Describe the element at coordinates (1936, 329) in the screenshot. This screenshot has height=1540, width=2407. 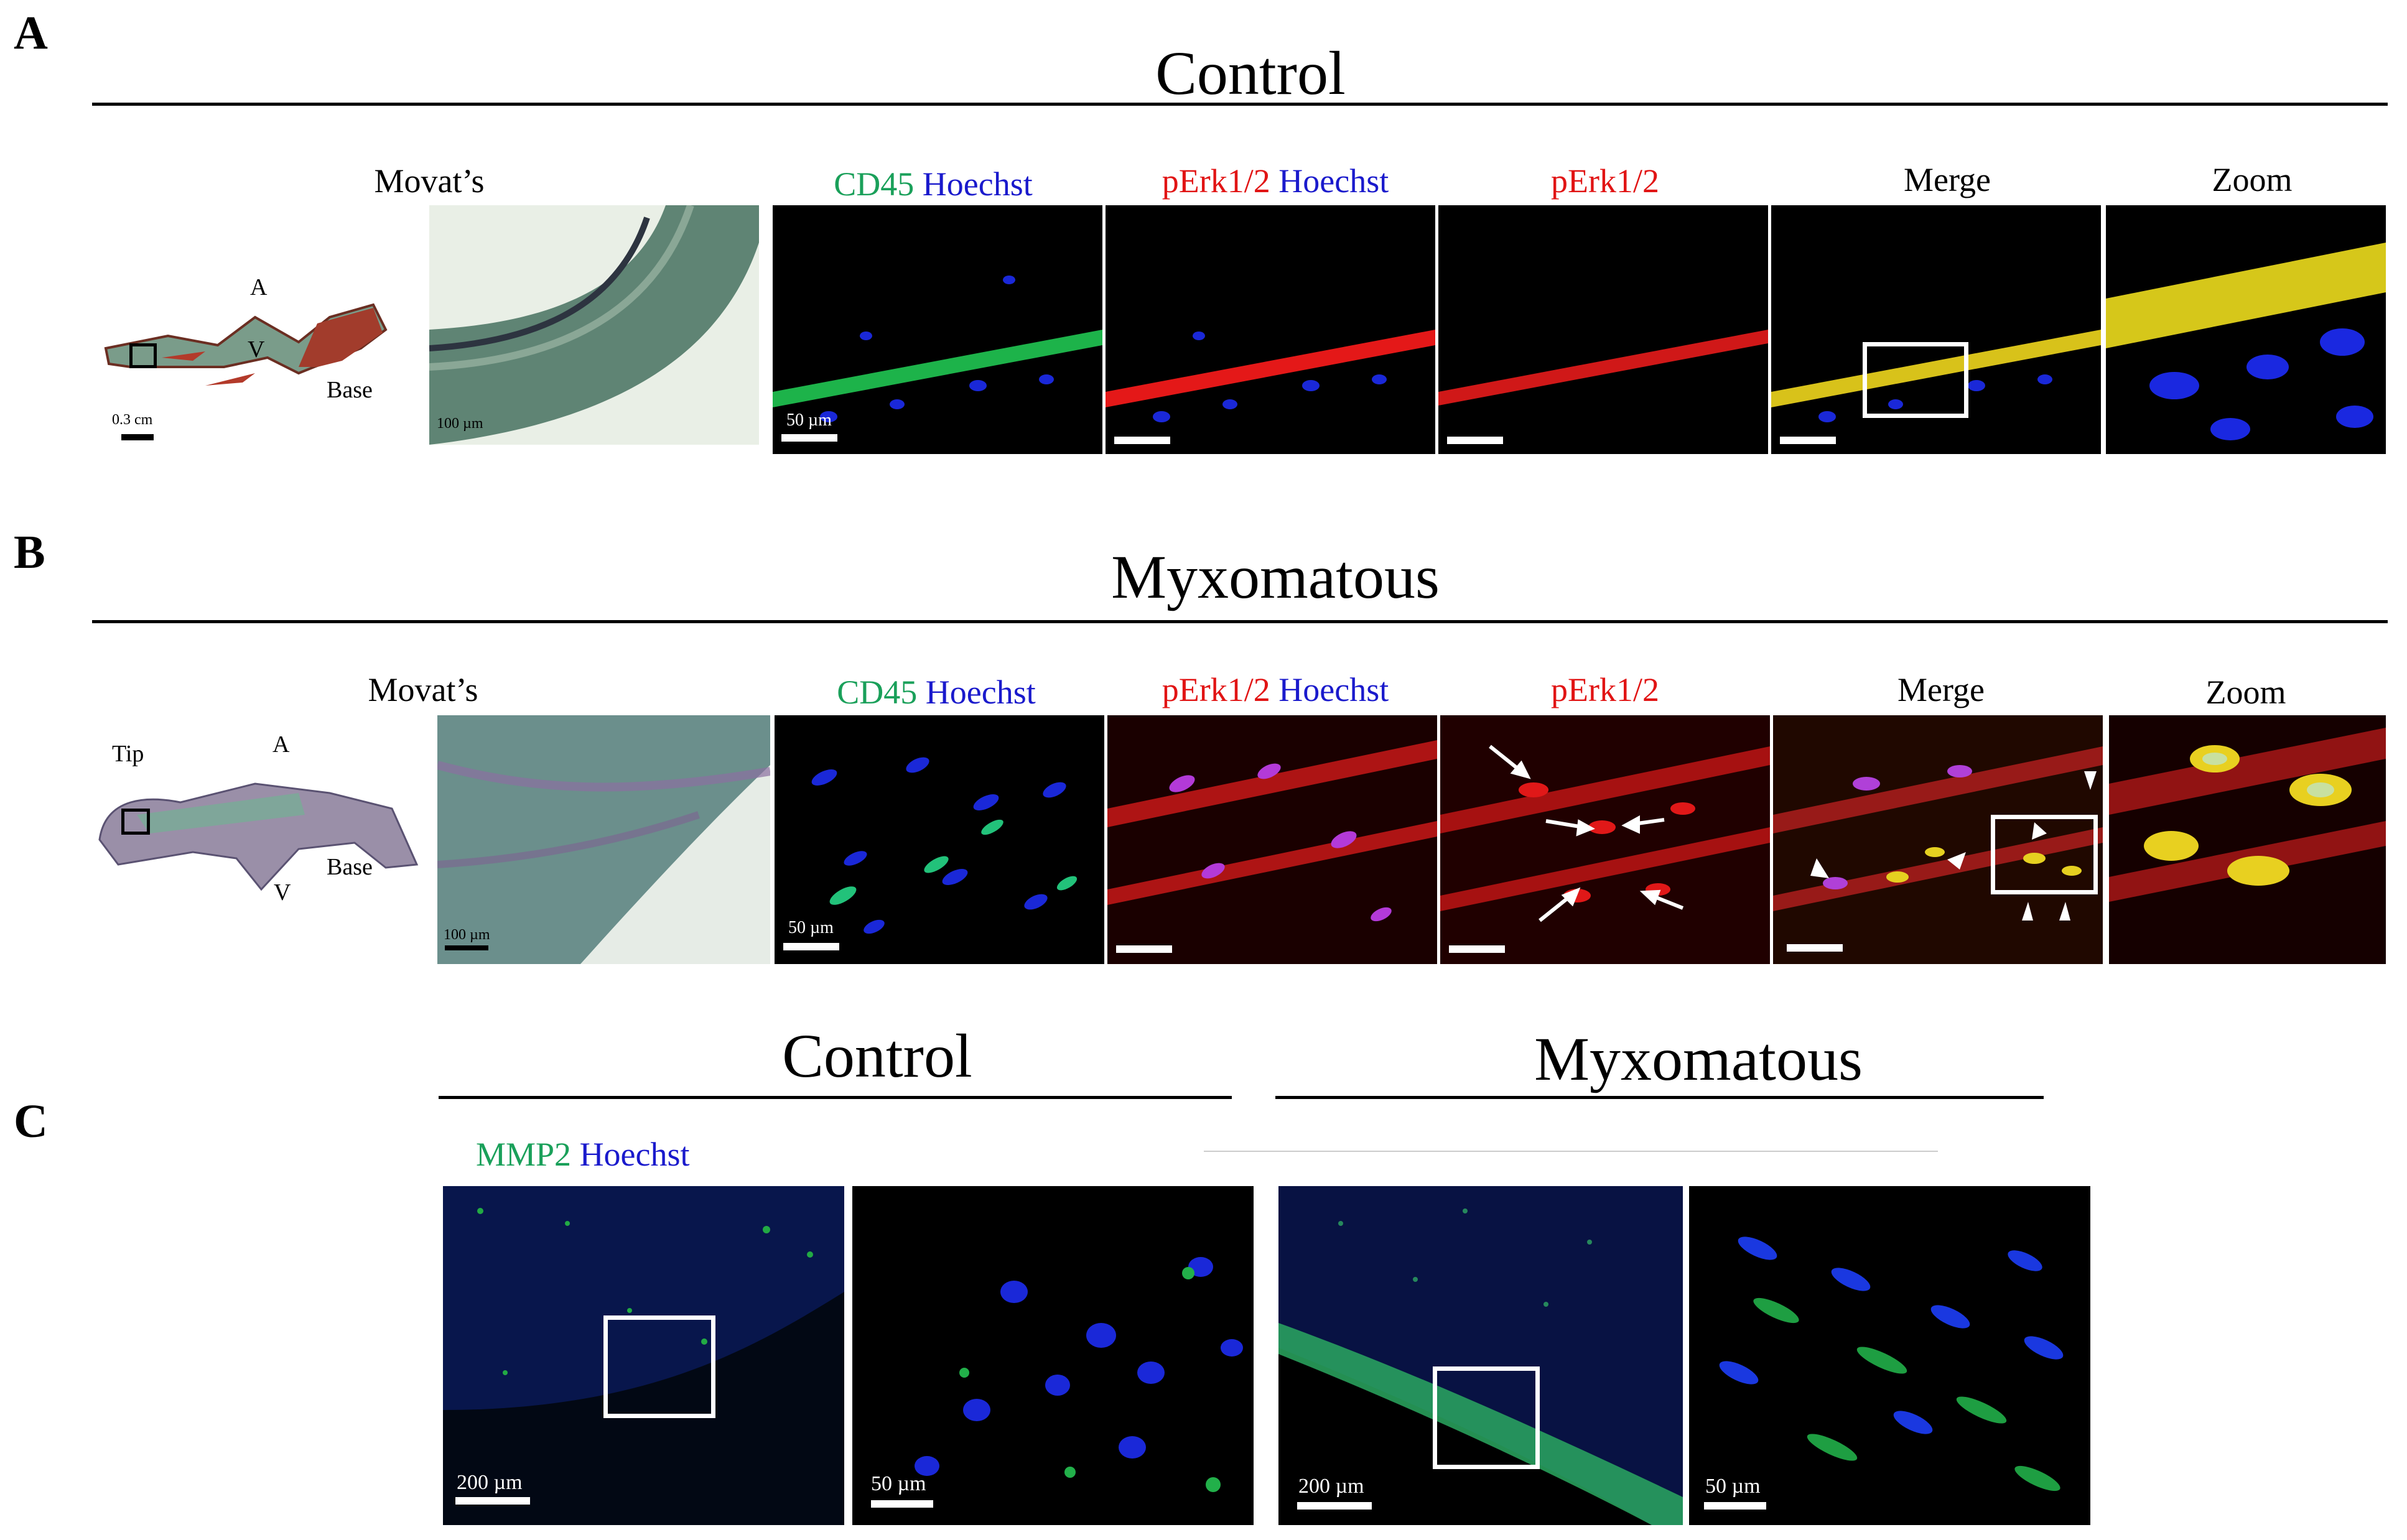
I see `panel-a-merge-image` at that location.